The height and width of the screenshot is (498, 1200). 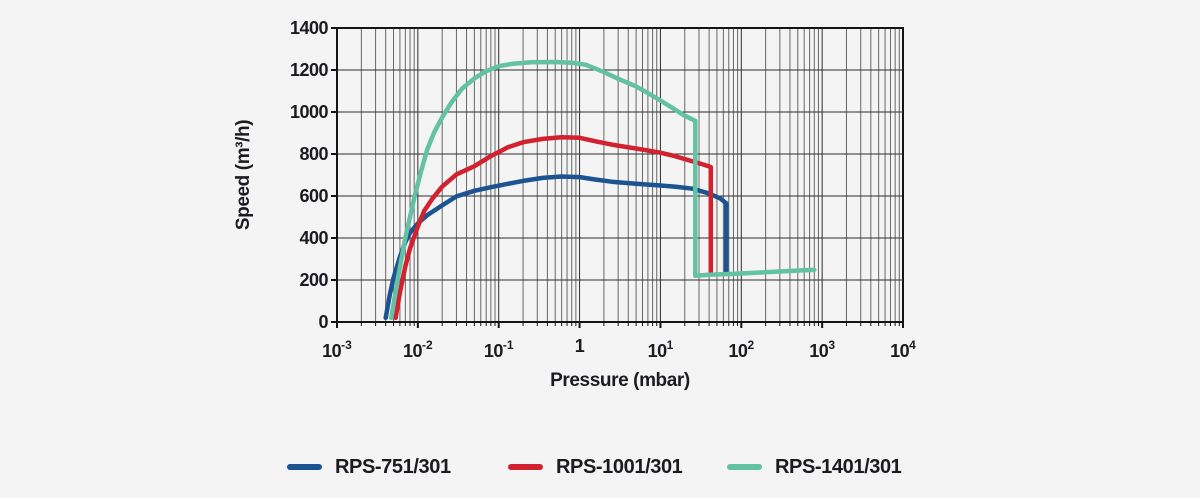 What do you see at coordinates (323, 322) in the screenshot?
I see `y-tick-label: 0` at bounding box center [323, 322].